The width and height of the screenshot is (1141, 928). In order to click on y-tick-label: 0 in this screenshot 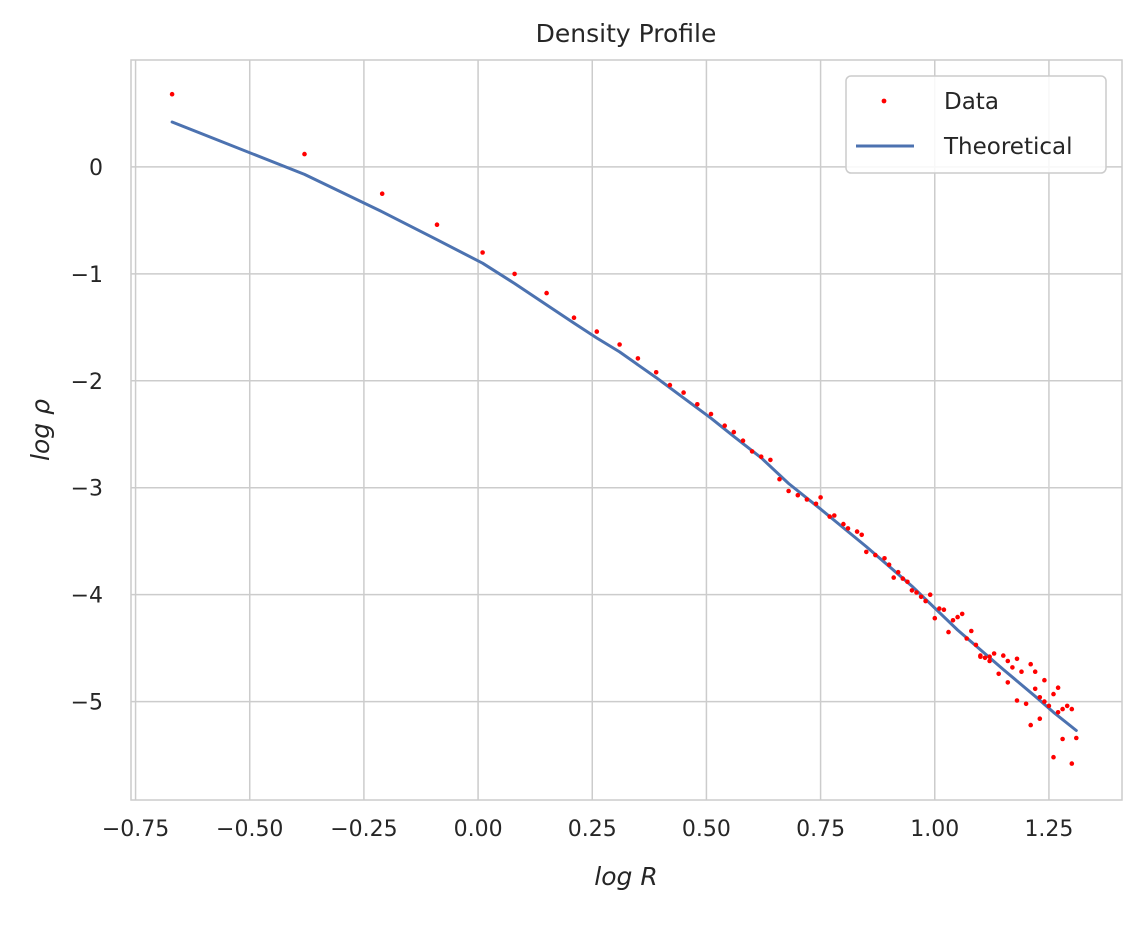, I will do `click(96, 168)`.